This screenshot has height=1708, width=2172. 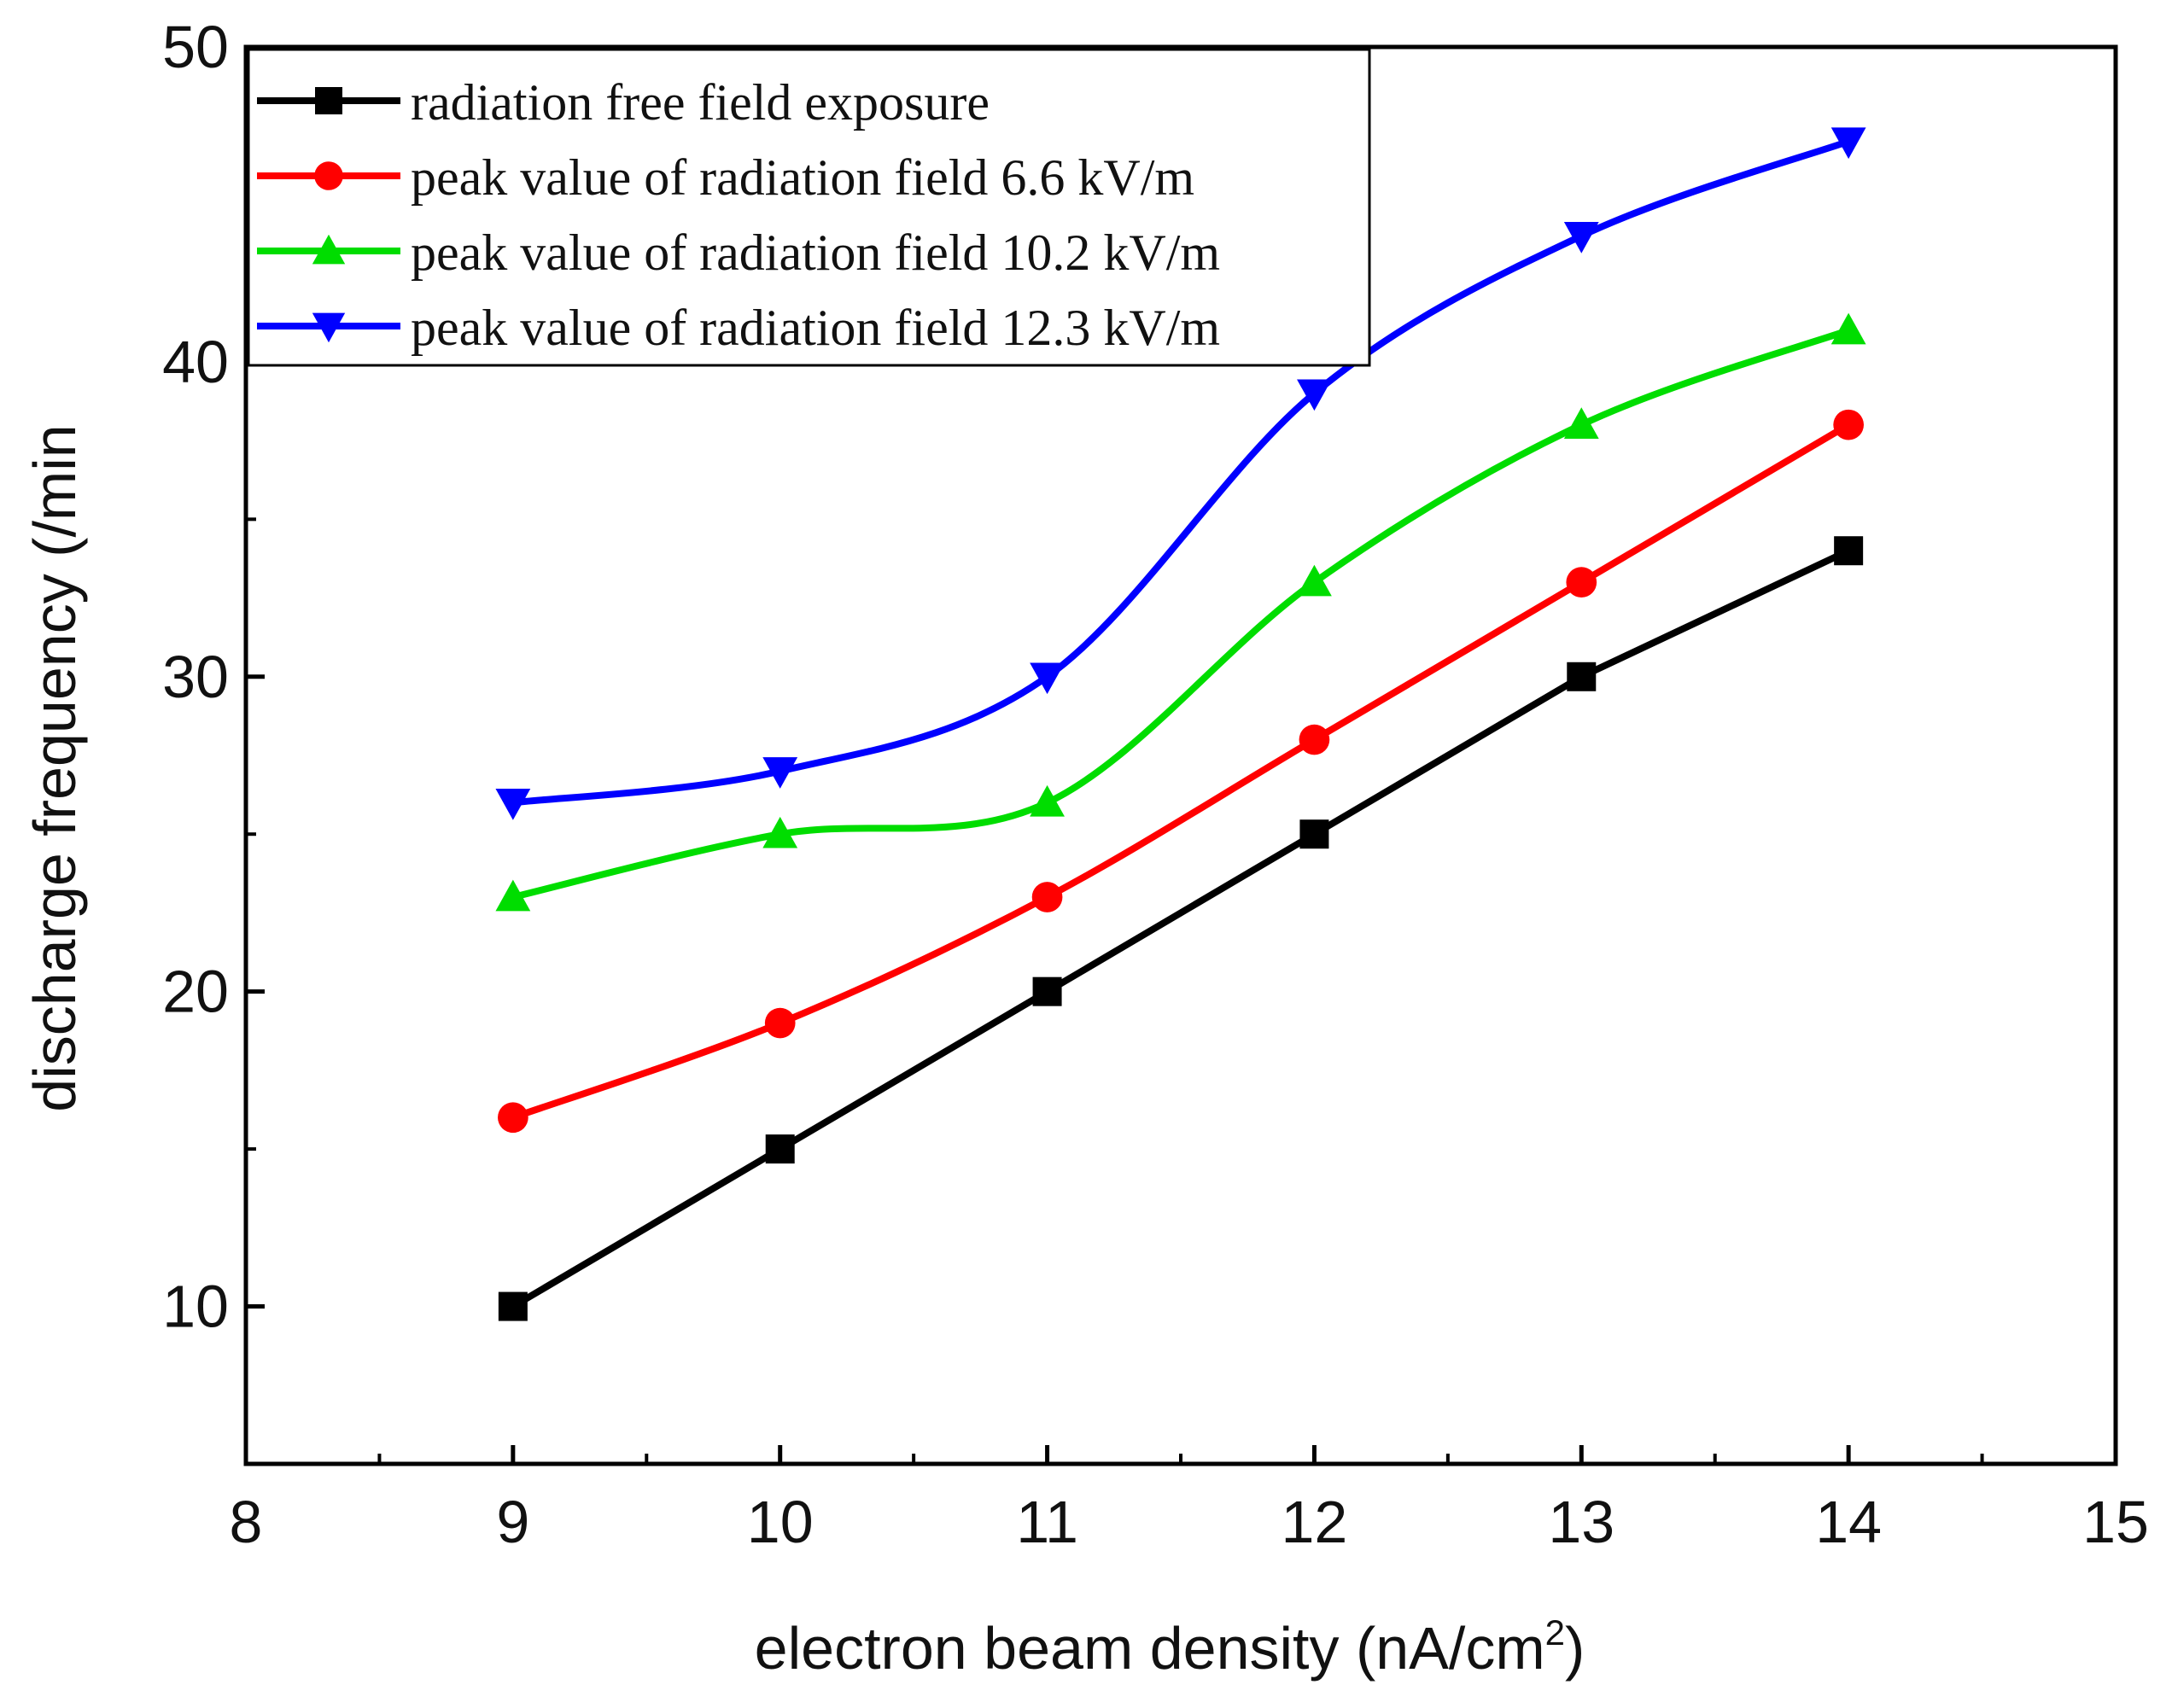 I want to click on x-axis-label-suffix: ), so click(x=1575, y=1649).